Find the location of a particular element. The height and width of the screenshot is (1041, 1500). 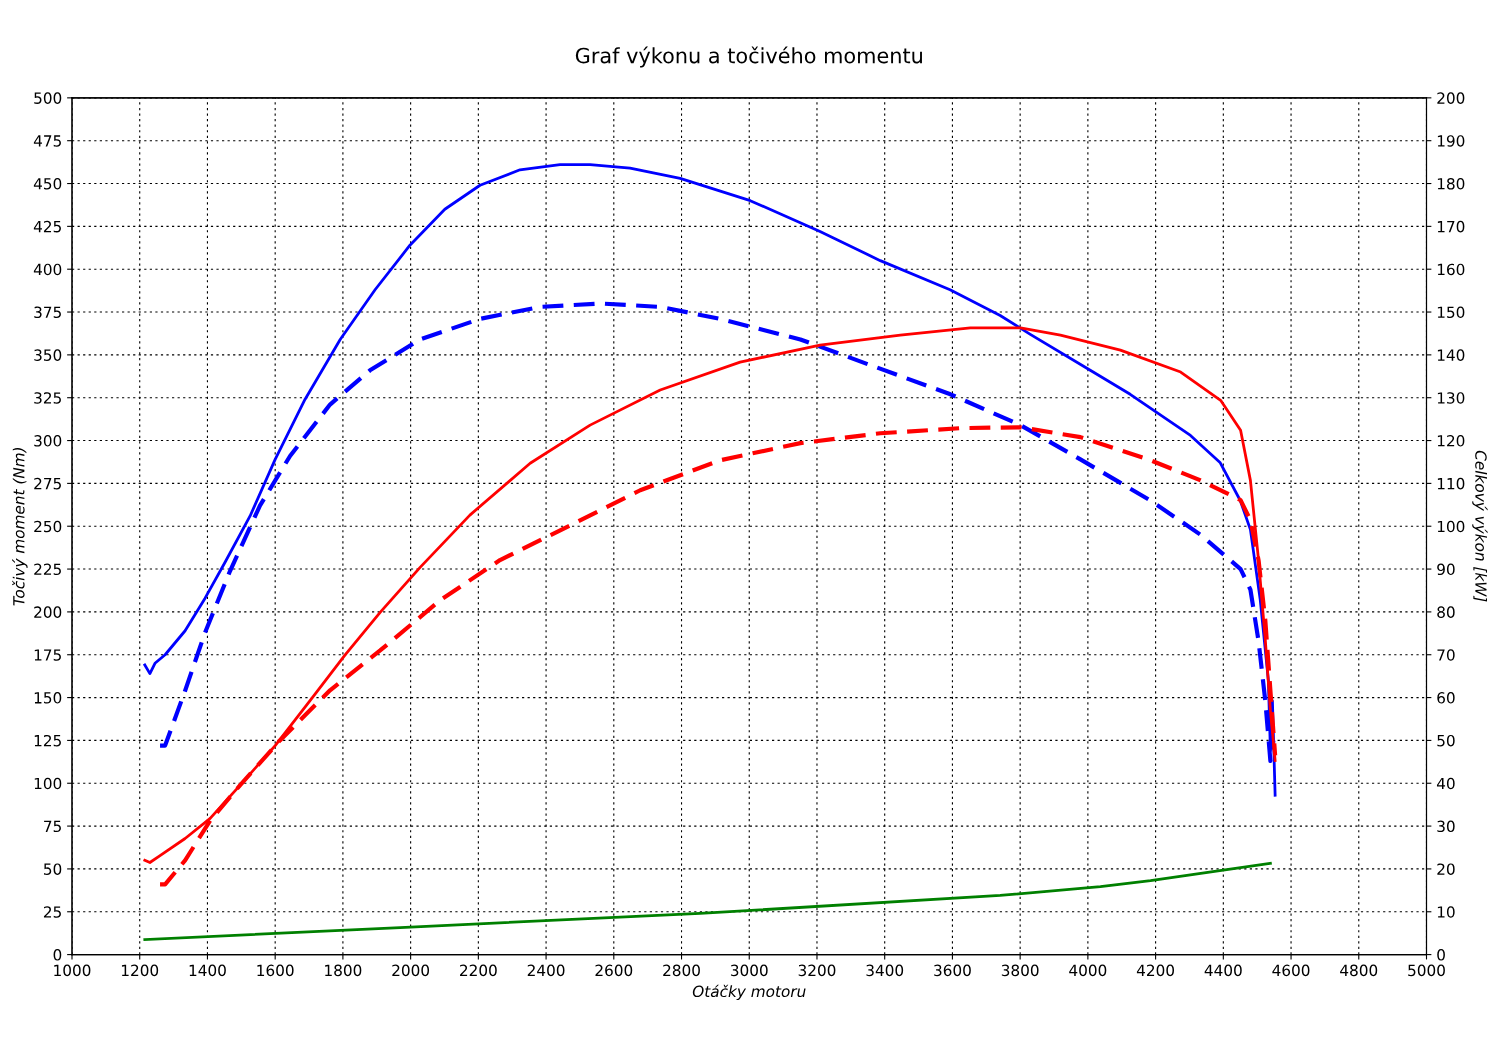

x-tick-label: 2200 is located at coordinates (478, 970).